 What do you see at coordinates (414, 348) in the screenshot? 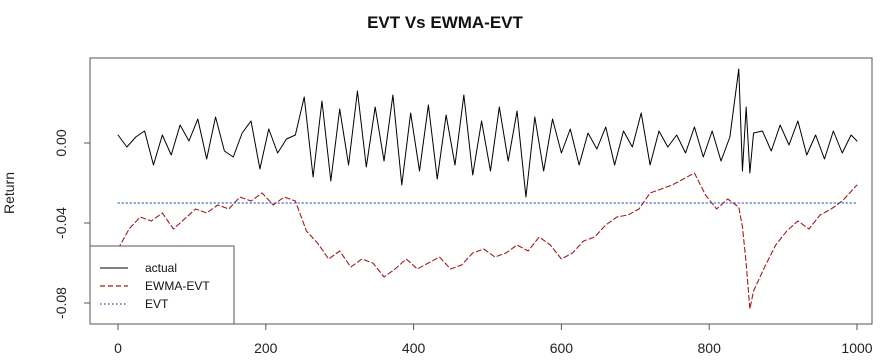
I see `x-axis-tick-label: 400` at bounding box center [414, 348].